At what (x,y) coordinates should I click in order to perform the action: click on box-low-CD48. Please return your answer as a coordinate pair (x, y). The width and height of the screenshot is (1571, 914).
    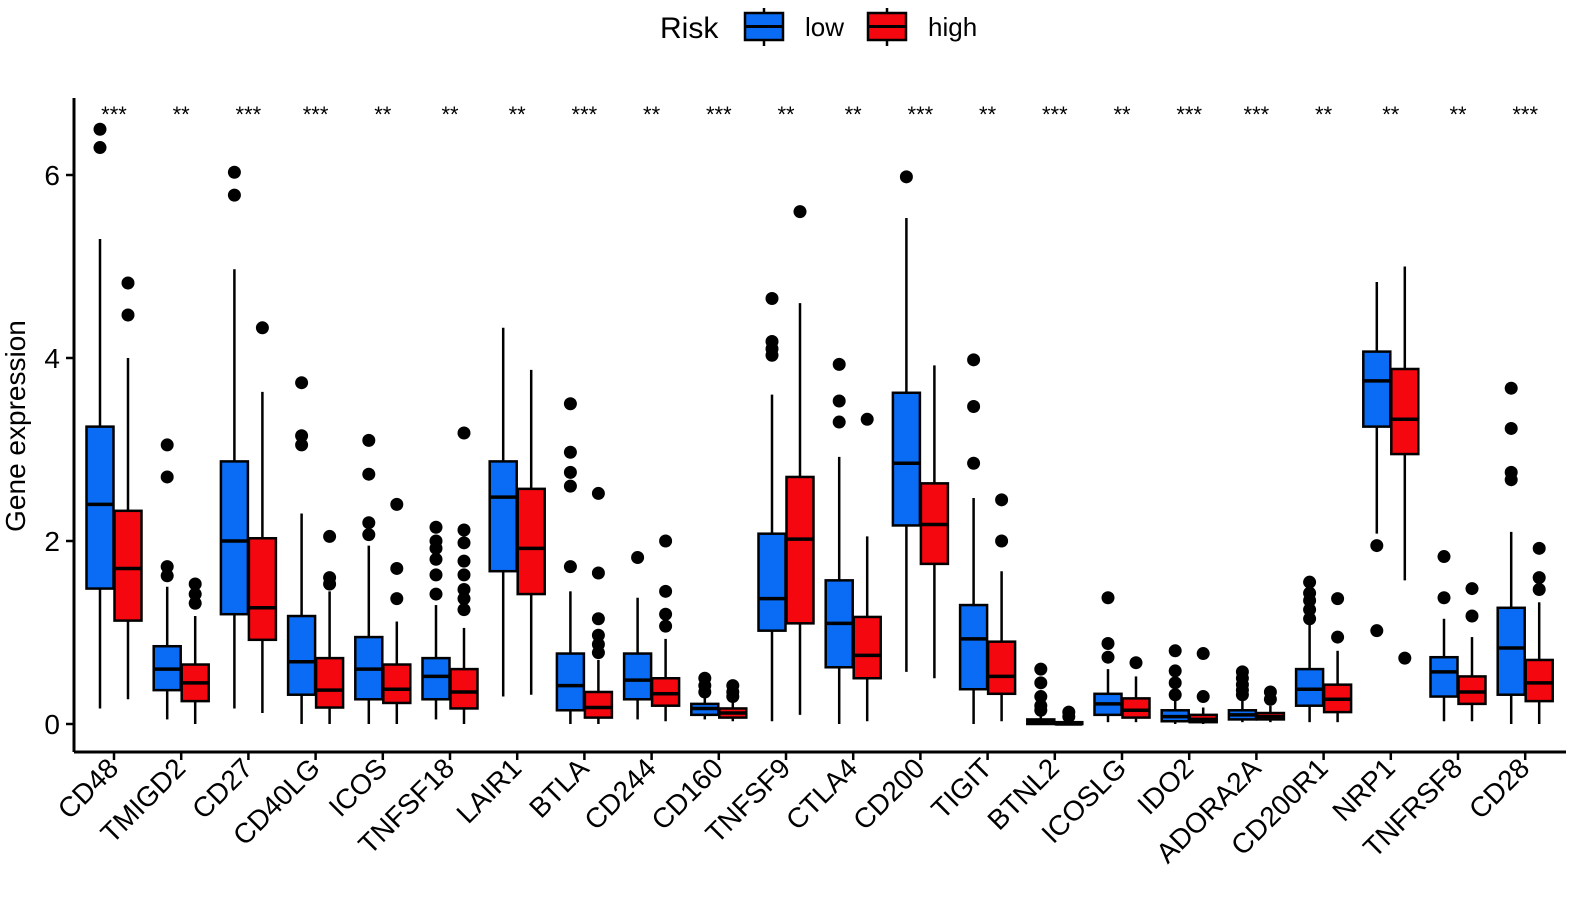
    Looking at the image, I should click on (100, 415).